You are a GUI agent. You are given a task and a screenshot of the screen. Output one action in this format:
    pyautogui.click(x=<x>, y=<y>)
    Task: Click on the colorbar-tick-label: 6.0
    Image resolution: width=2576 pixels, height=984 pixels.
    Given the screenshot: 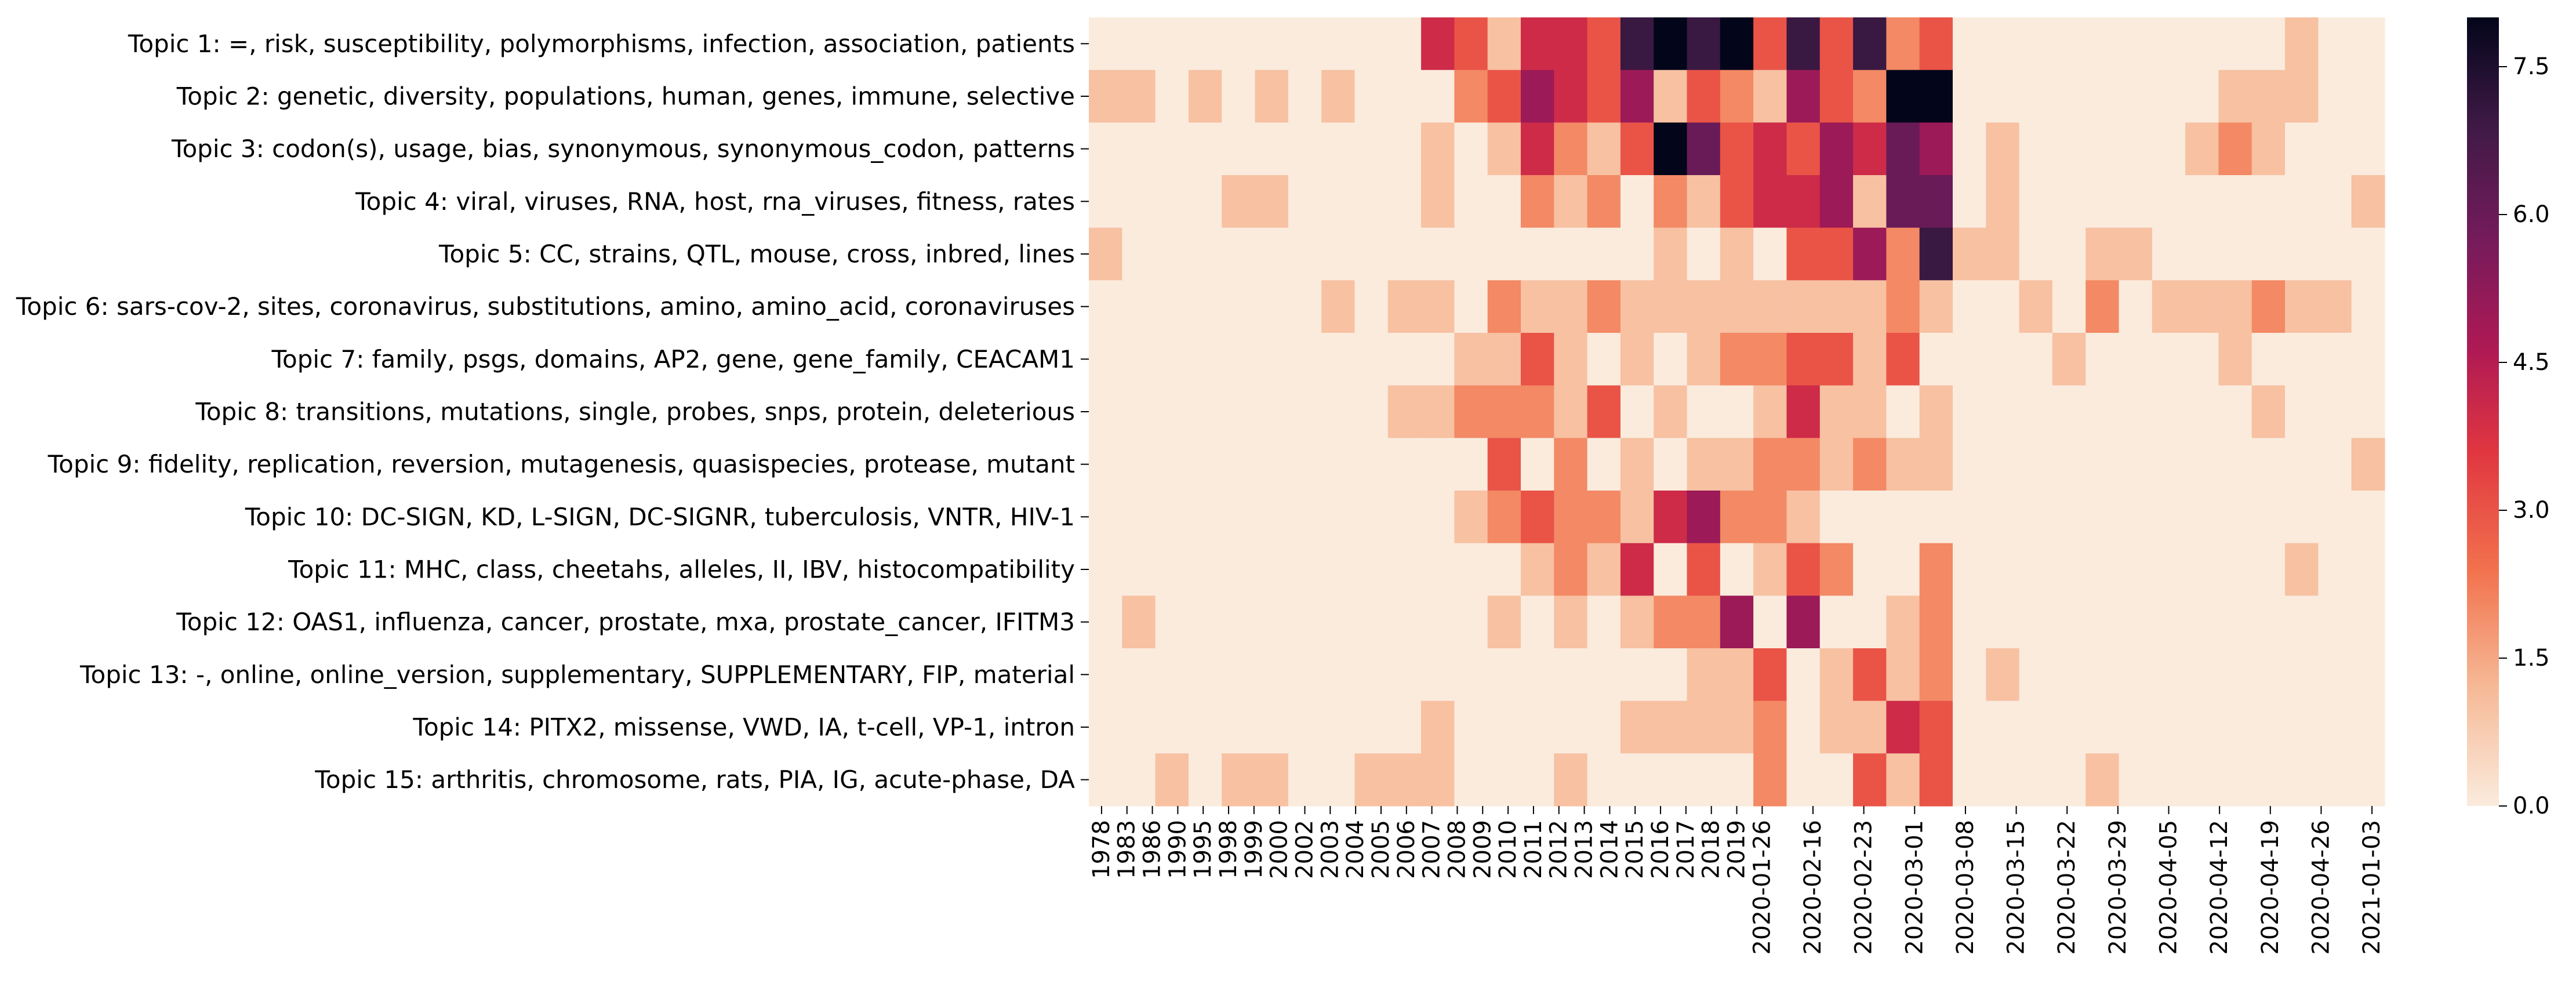 What is the action you would take?
    pyautogui.click(x=2531, y=214)
    